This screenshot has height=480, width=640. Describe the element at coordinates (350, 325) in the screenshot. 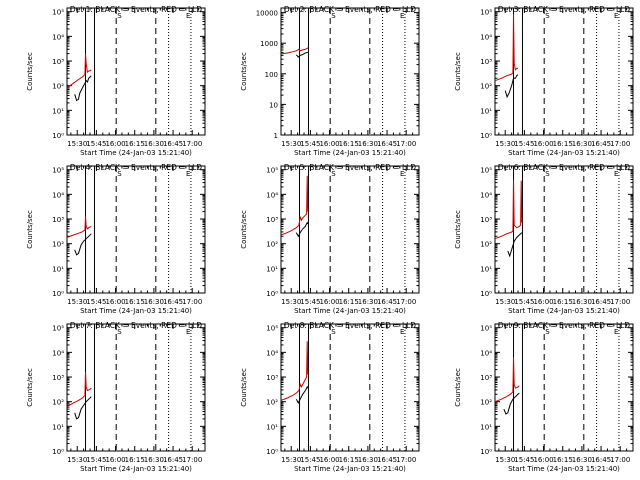

I see `chart-title: Det 8: BLACK = Events, RED = LLD` at that location.